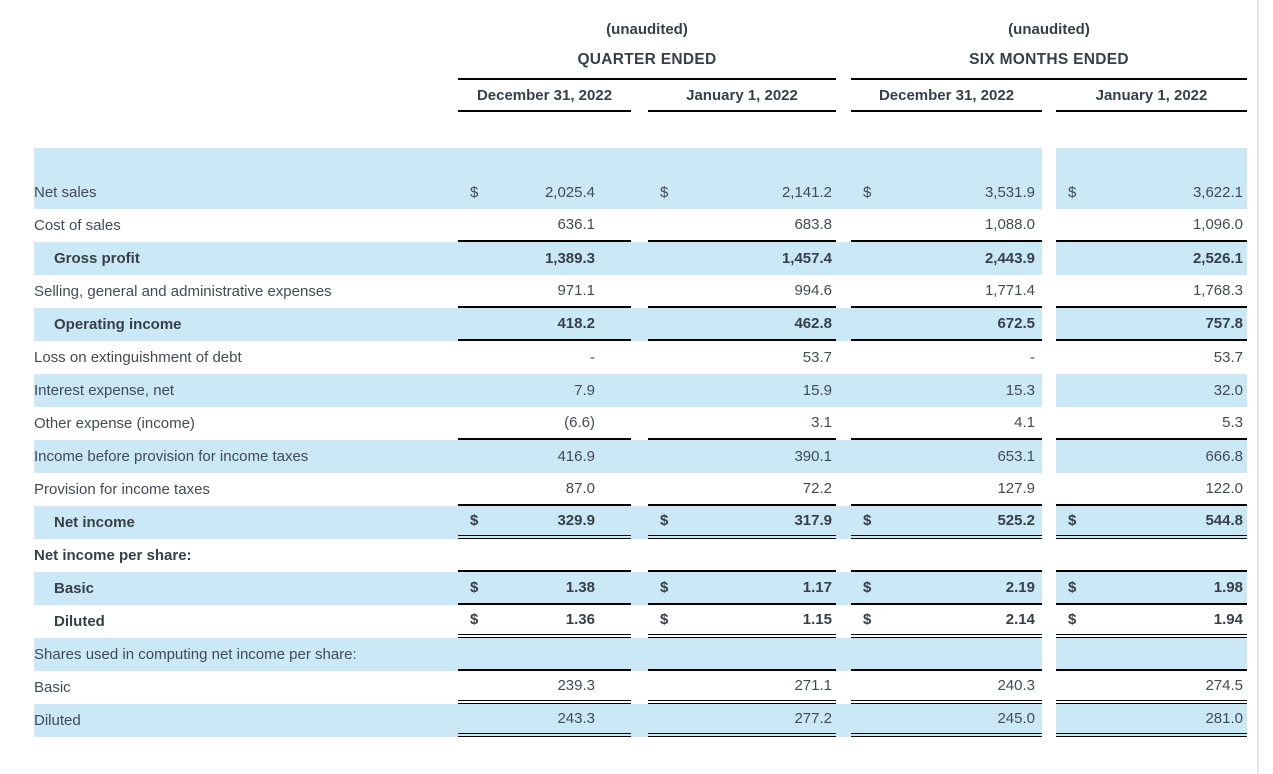 Image resolution: width=1273 pixels, height=774 pixels. What do you see at coordinates (246, 162) in the screenshot?
I see `row-label` at bounding box center [246, 162].